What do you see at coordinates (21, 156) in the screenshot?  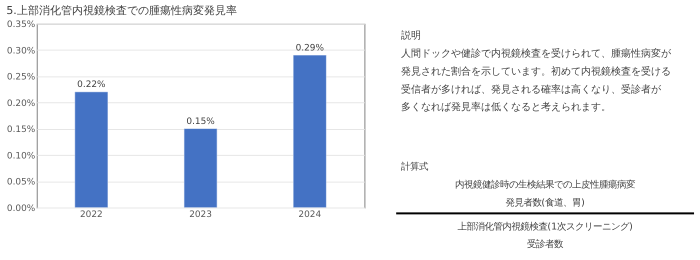 I see `y-tick-label: 0.10%` at bounding box center [21, 156].